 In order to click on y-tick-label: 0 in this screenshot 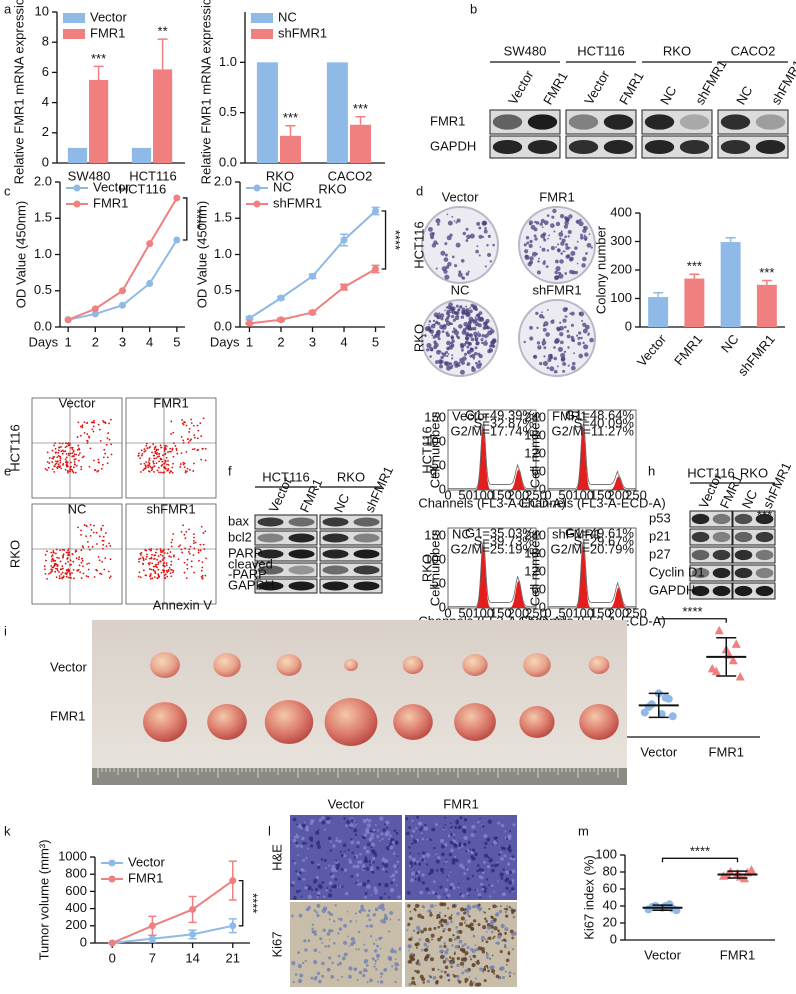, I will do `click(83, 941)`.